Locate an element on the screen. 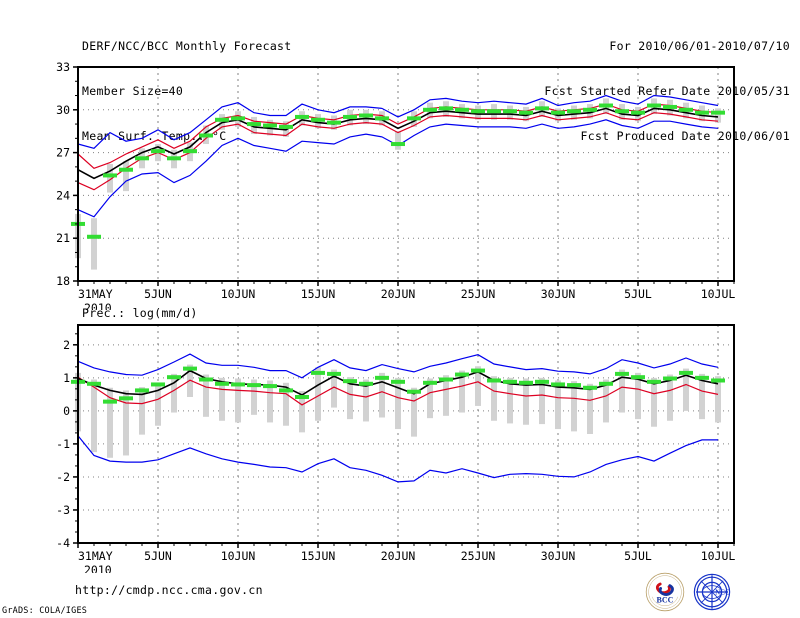 The width and height of the screenshot is (800, 618). series-line-min is located at coordinates (397, 459).